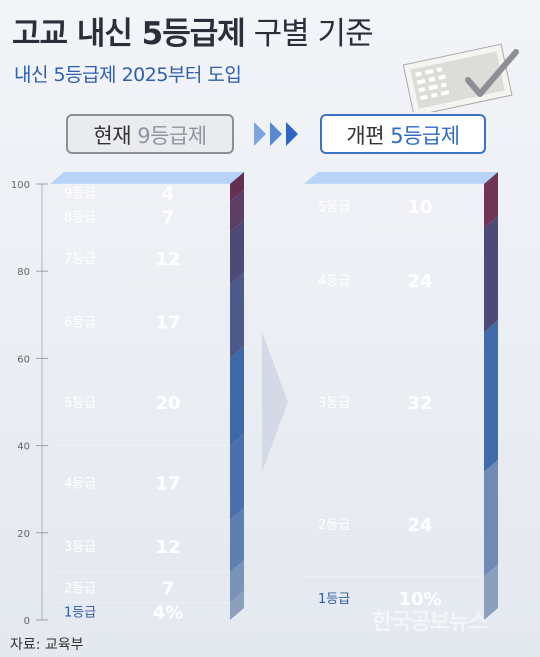 The height and width of the screenshot is (657, 540). What do you see at coordinates (80, 259) in the screenshot?
I see `left-bar-category-label: 7등급` at bounding box center [80, 259].